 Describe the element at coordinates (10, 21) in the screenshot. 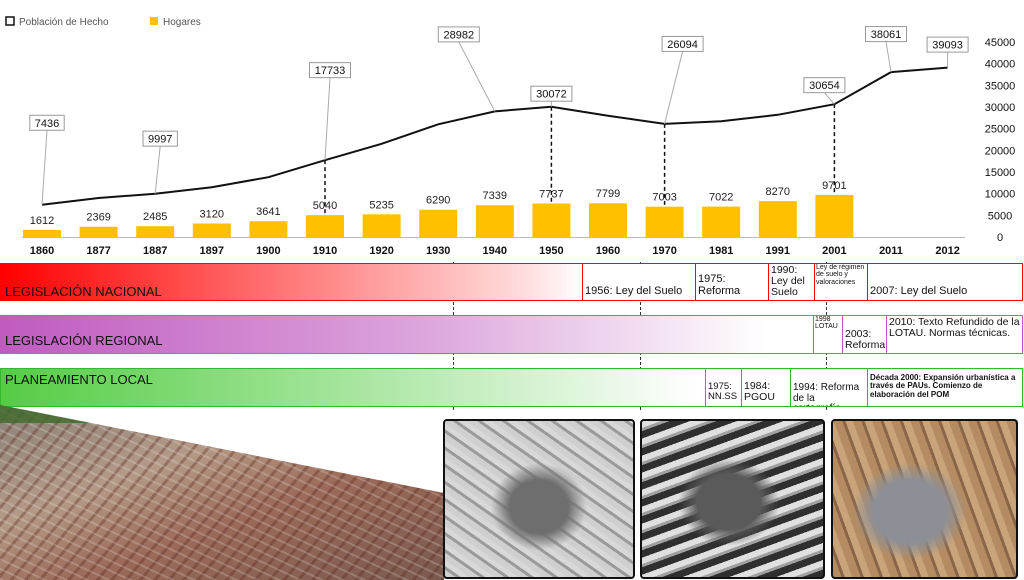

I see `legend-swatch-population` at that location.